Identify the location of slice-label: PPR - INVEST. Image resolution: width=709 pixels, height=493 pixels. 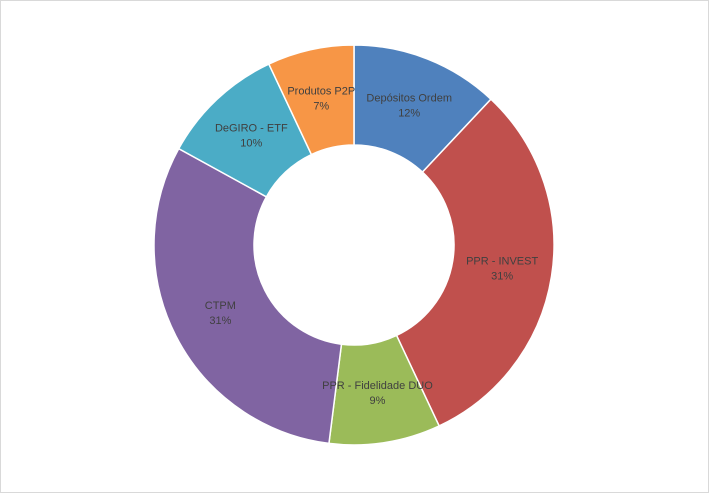
(502, 261).